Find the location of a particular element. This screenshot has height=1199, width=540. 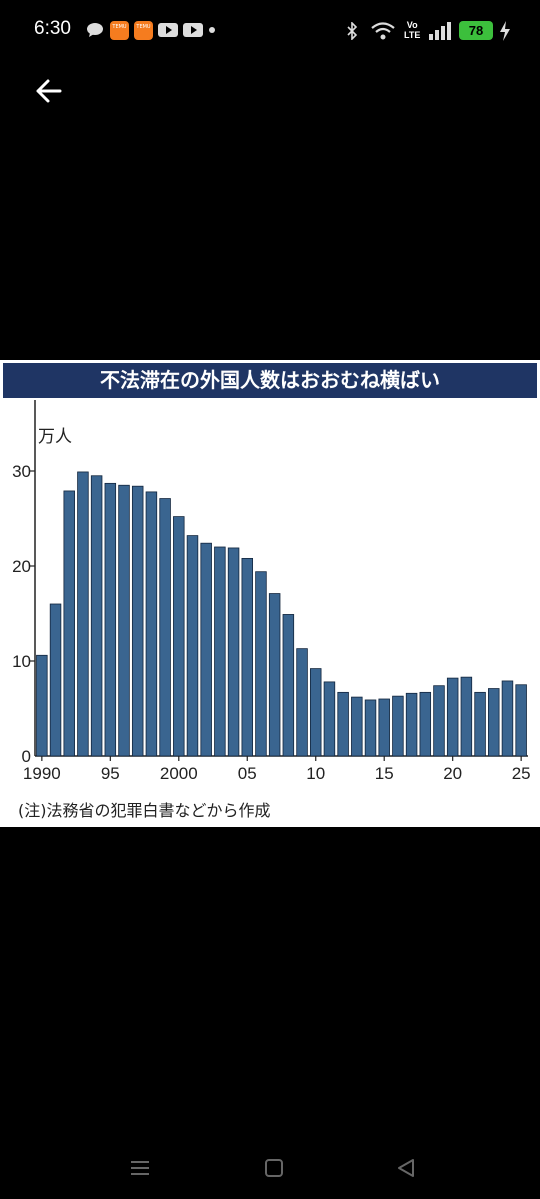

bar-1995 is located at coordinates (110, 619).